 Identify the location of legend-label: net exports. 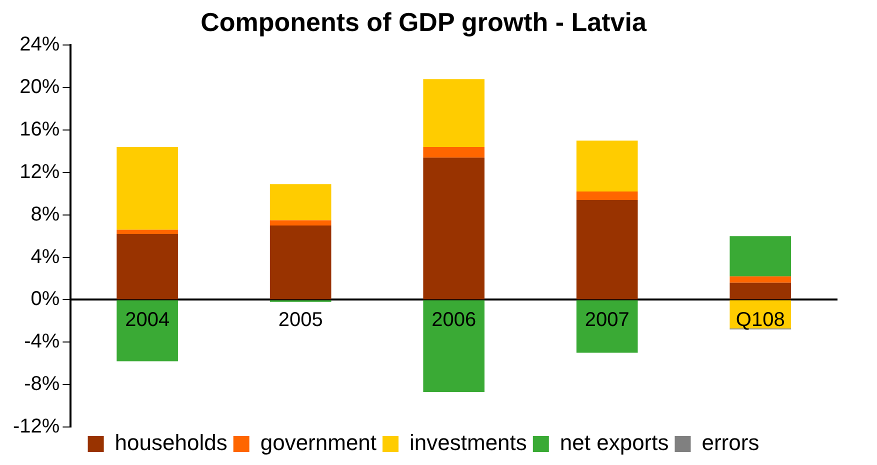
(614, 443).